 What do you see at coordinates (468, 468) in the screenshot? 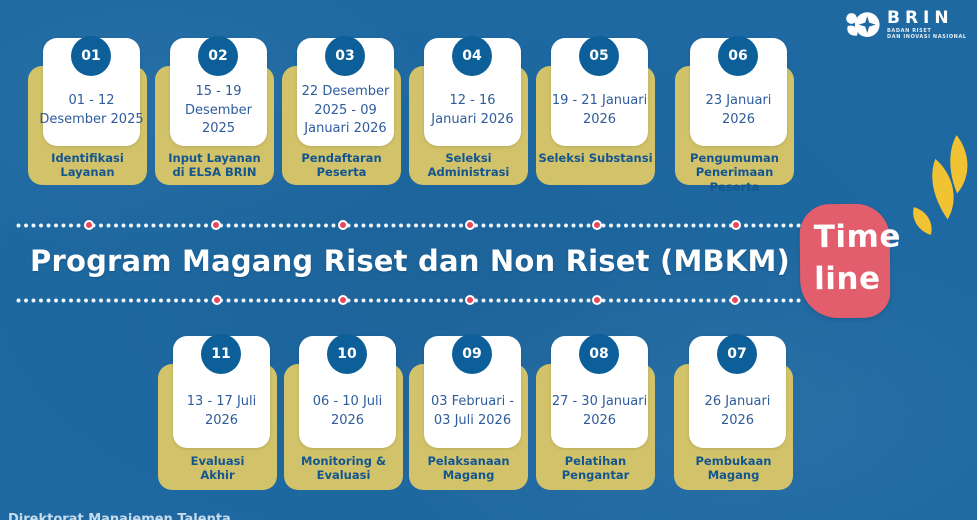
I see `step-label: Pelaksanaan Magang` at bounding box center [468, 468].